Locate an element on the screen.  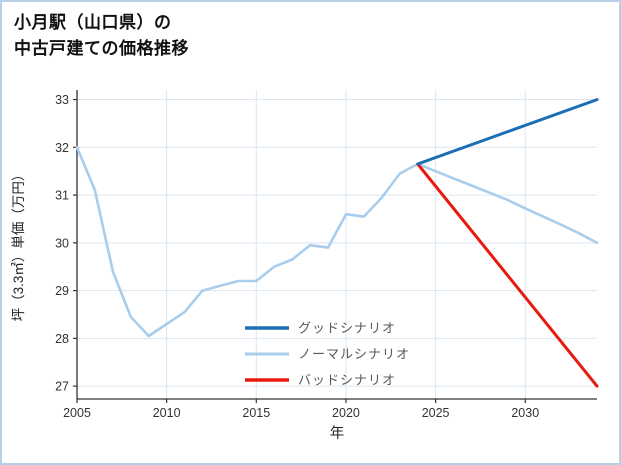
y-tick-label: 33 is located at coordinates (62, 100).